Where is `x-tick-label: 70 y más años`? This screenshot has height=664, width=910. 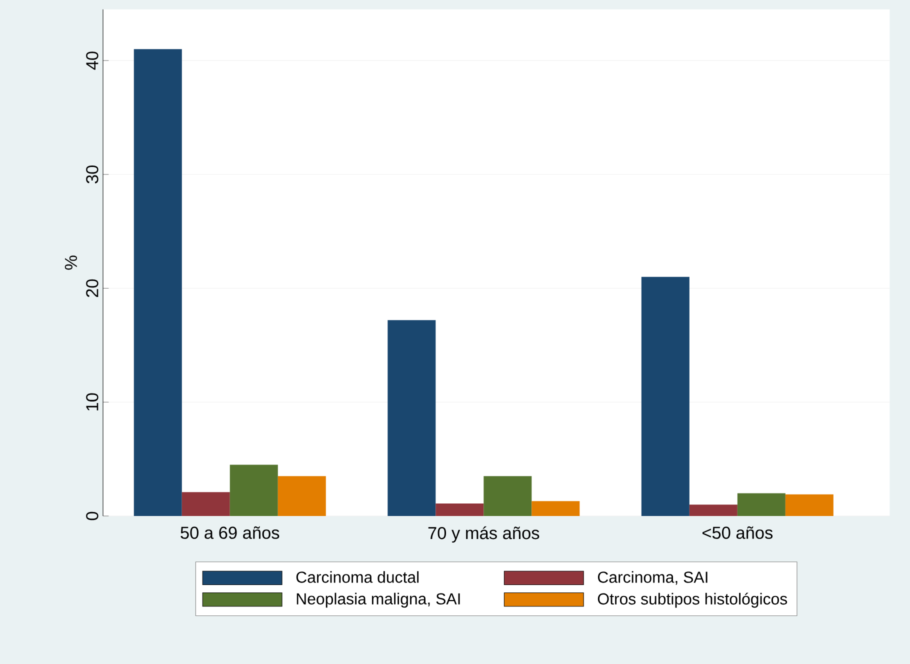
x-tick-label: 70 y más años is located at coordinates (484, 534).